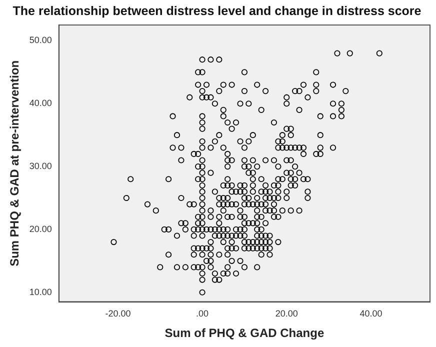 This screenshot has height=347, width=436. What do you see at coordinates (40, 103) in the screenshot?
I see `y-tick-label: 40.00` at bounding box center [40, 103].